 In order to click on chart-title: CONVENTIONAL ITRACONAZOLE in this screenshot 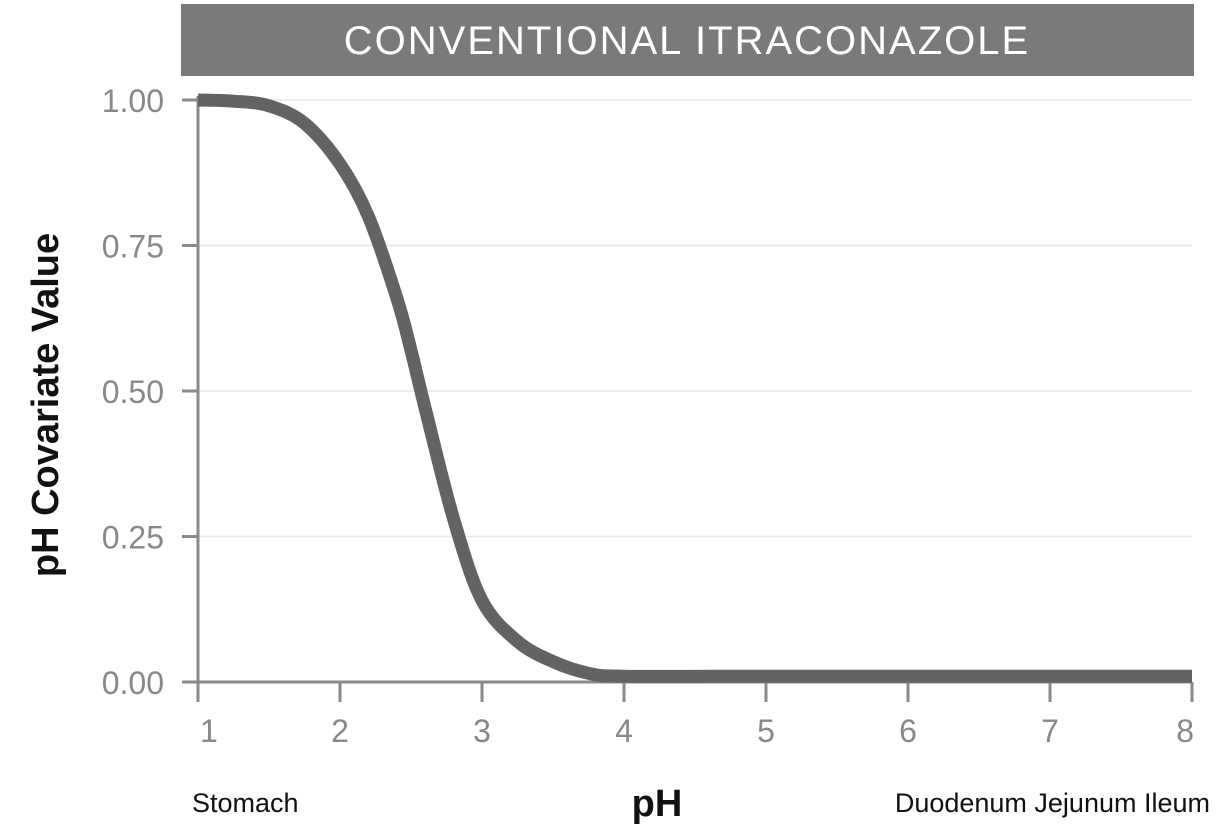, I will do `click(687, 41)`.